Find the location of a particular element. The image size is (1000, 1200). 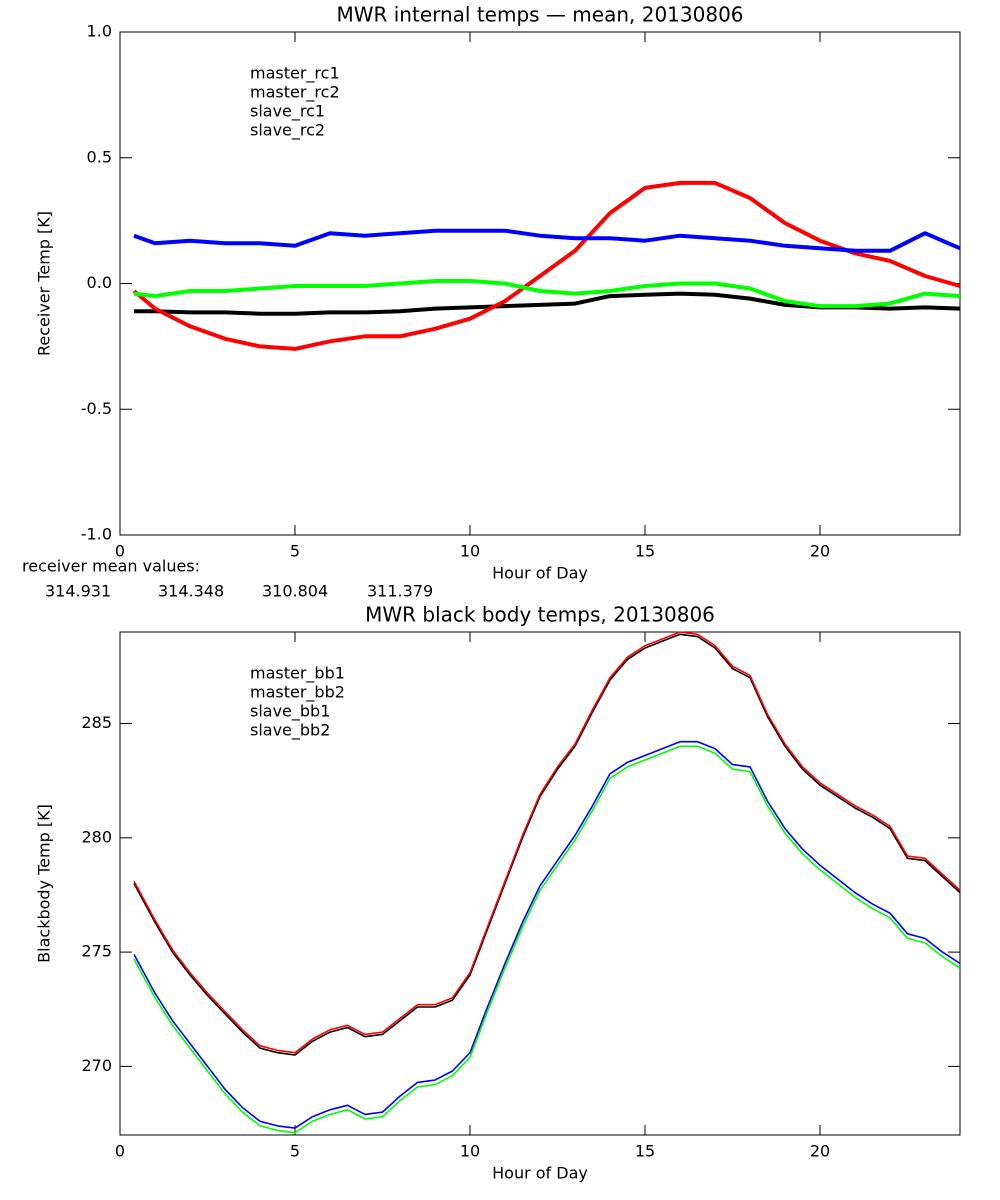

y-tick-label: 0.0 is located at coordinates (99, 282).